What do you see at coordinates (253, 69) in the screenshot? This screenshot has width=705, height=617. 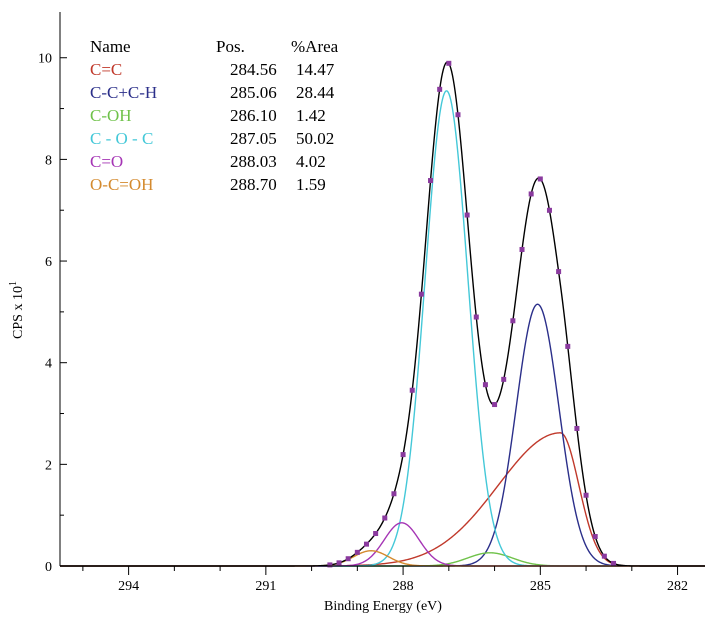 I see `legend-pos: 284.56` at bounding box center [253, 69].